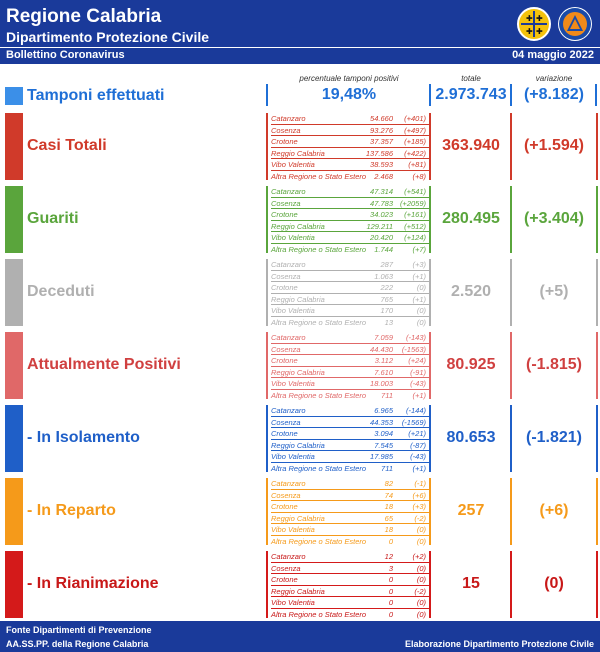  I want to click on province-delta: (-1569), so click(413, 422).